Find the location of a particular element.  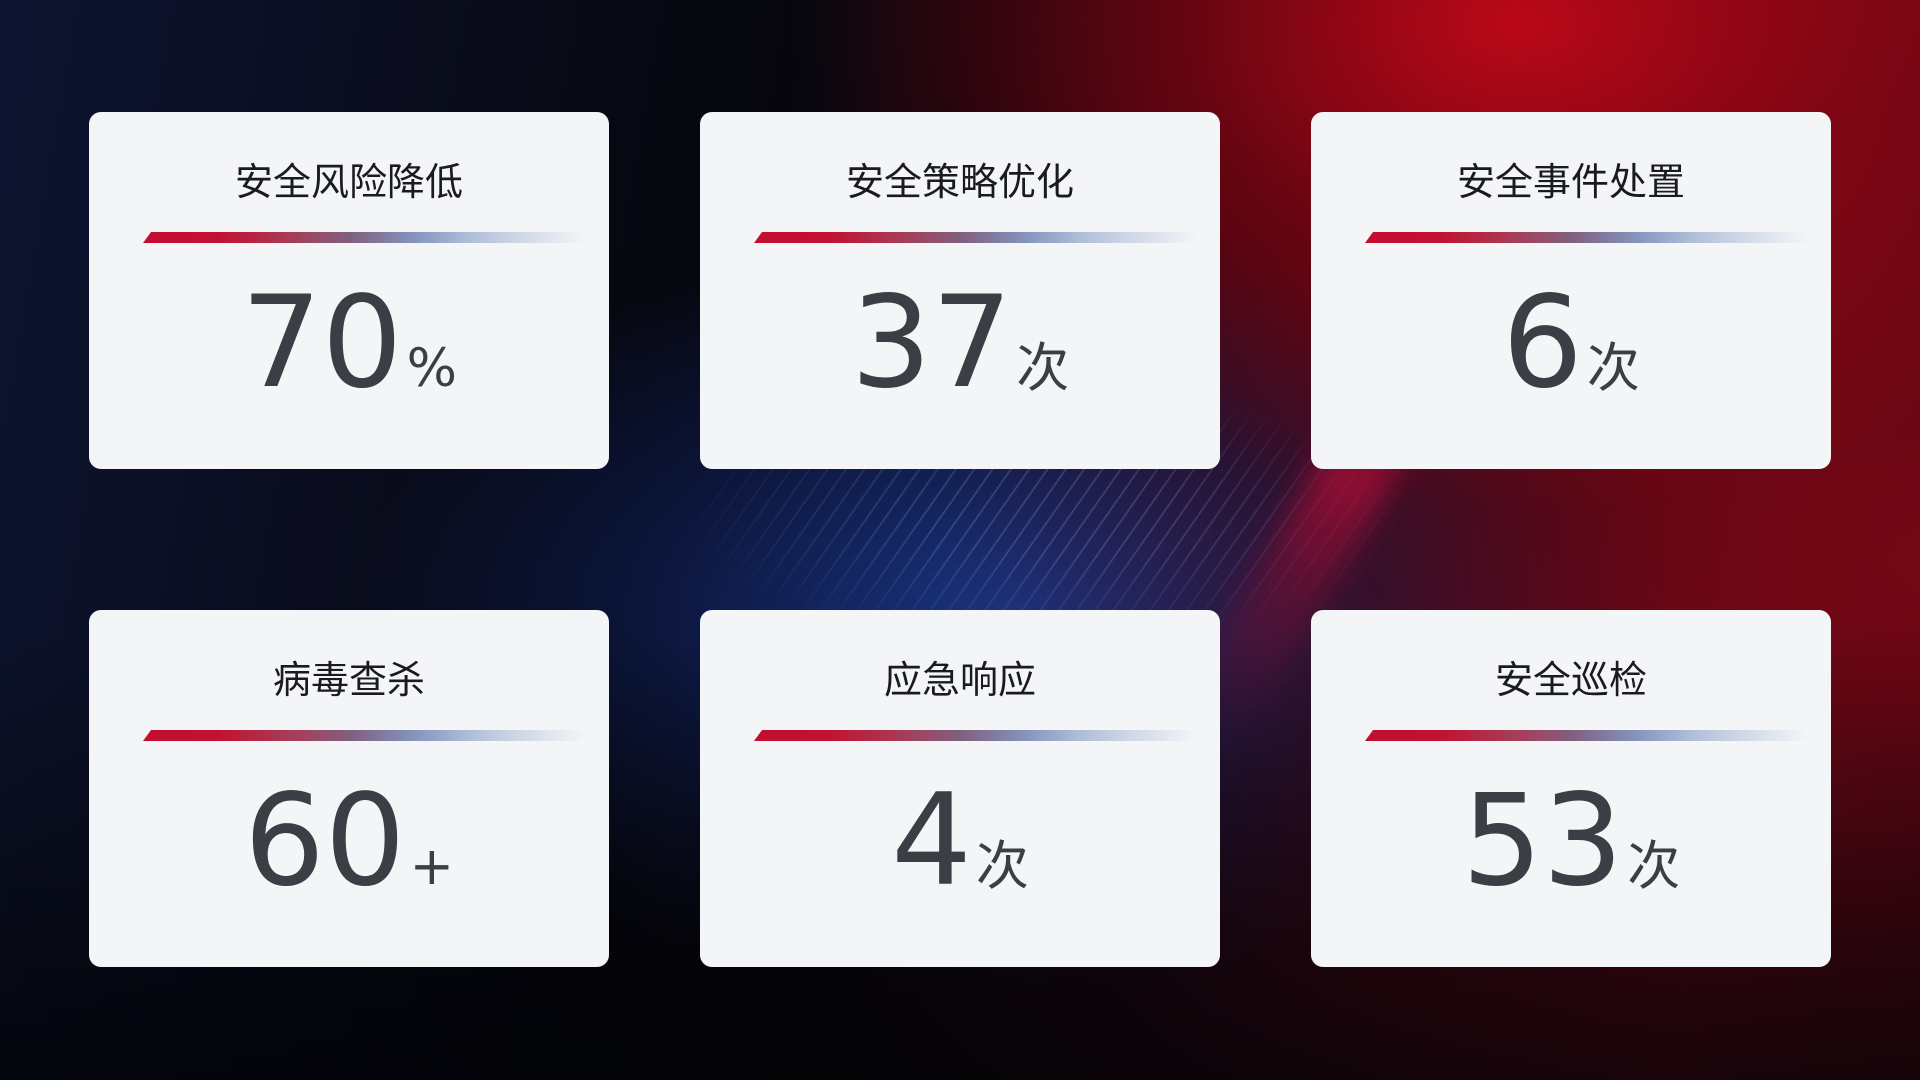

stat-card-title: 病毒查杀 is located at coordinates (348, 681).